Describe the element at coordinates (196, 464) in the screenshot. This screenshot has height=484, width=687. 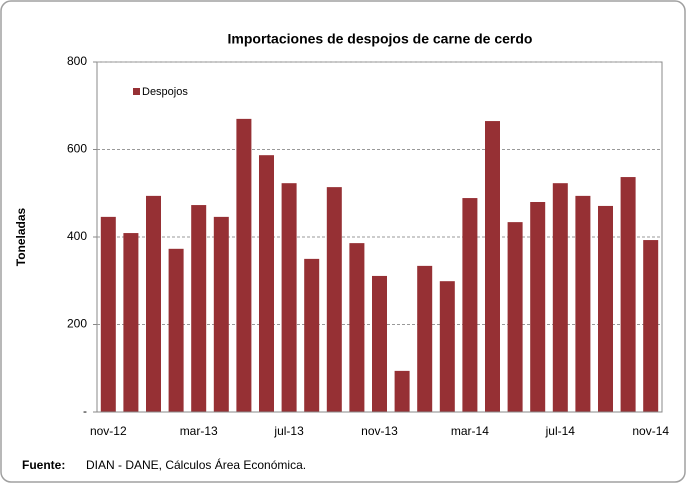
I see `source: DIAN - DANE, Cálculos Área Económica.` at that location.